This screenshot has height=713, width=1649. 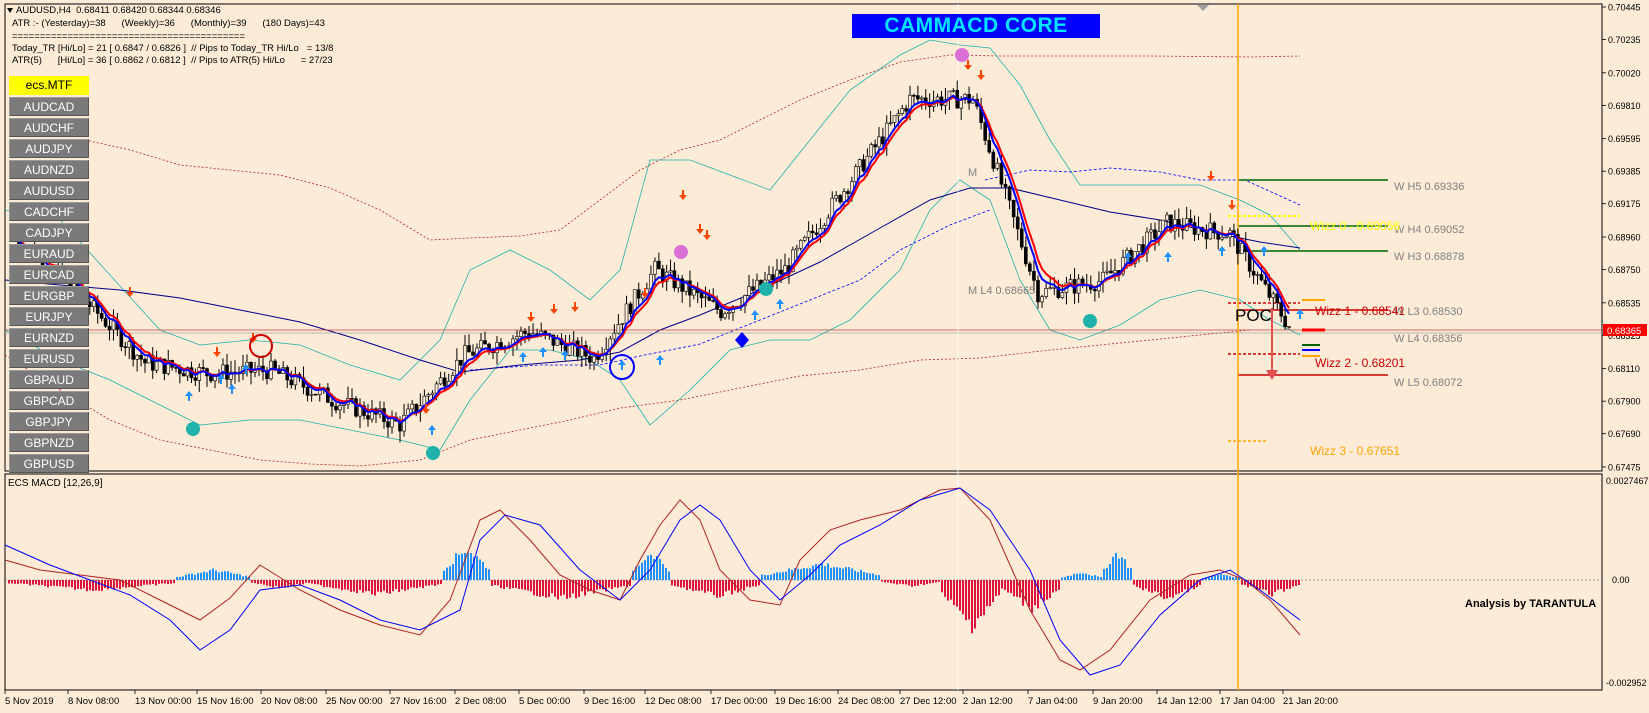 What do you see at coordinates (49, 295) in the screenshot?
I see `symbol-button-eurgbp: EURGBP` at bounding box center [49, 295].